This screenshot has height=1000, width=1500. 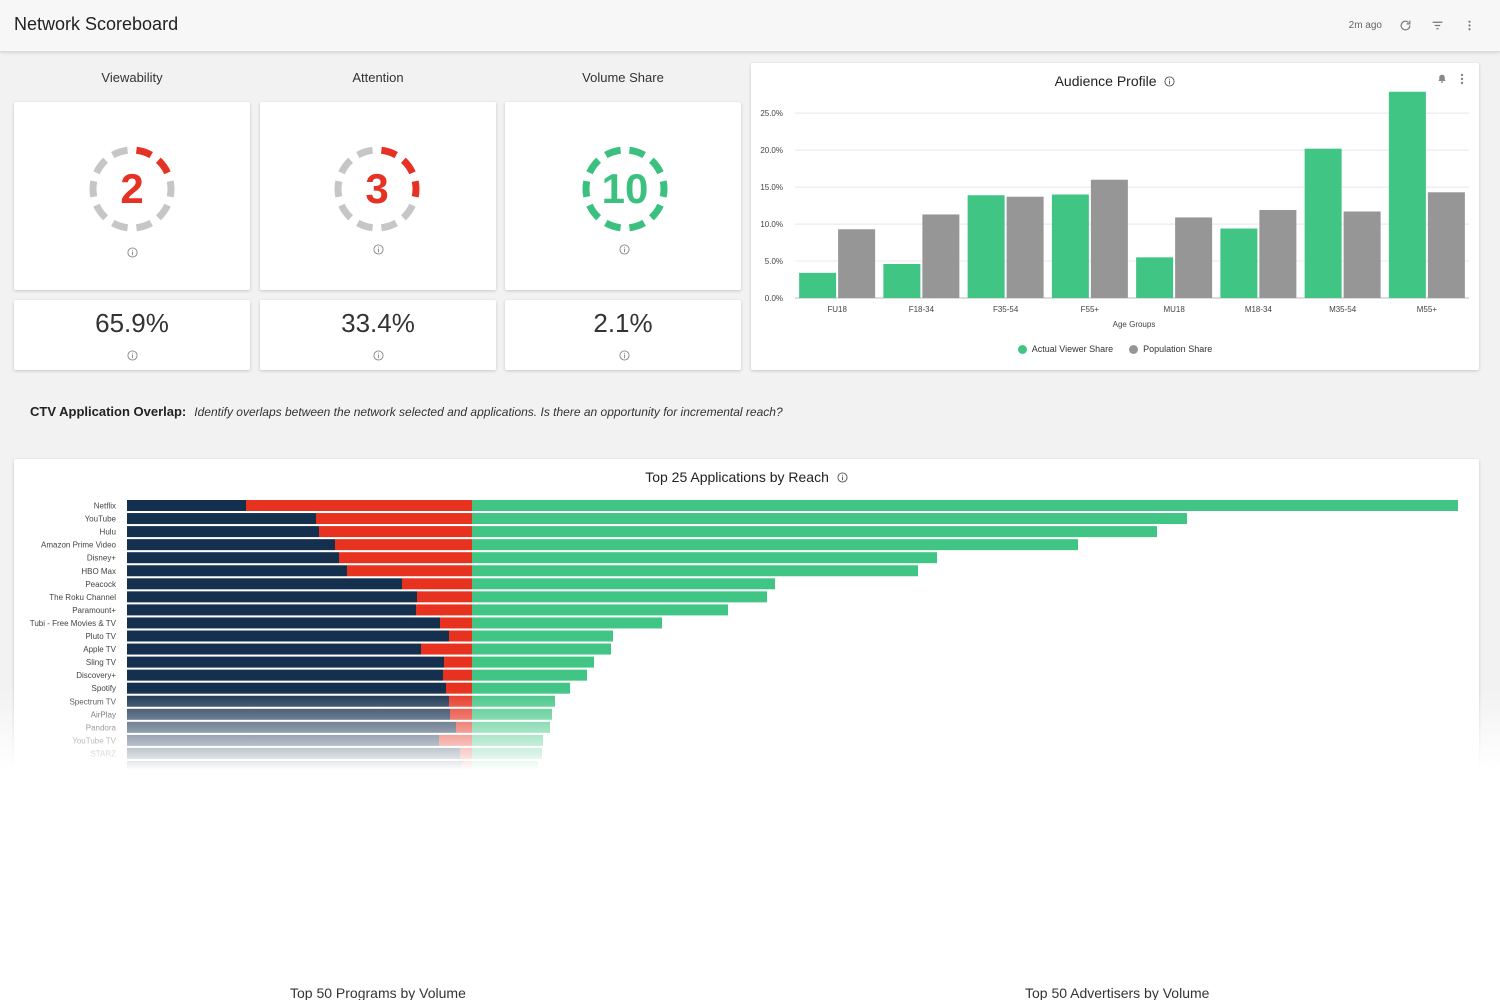 I want to click on legend-label: Population Share, so click(x=1178, y=349).